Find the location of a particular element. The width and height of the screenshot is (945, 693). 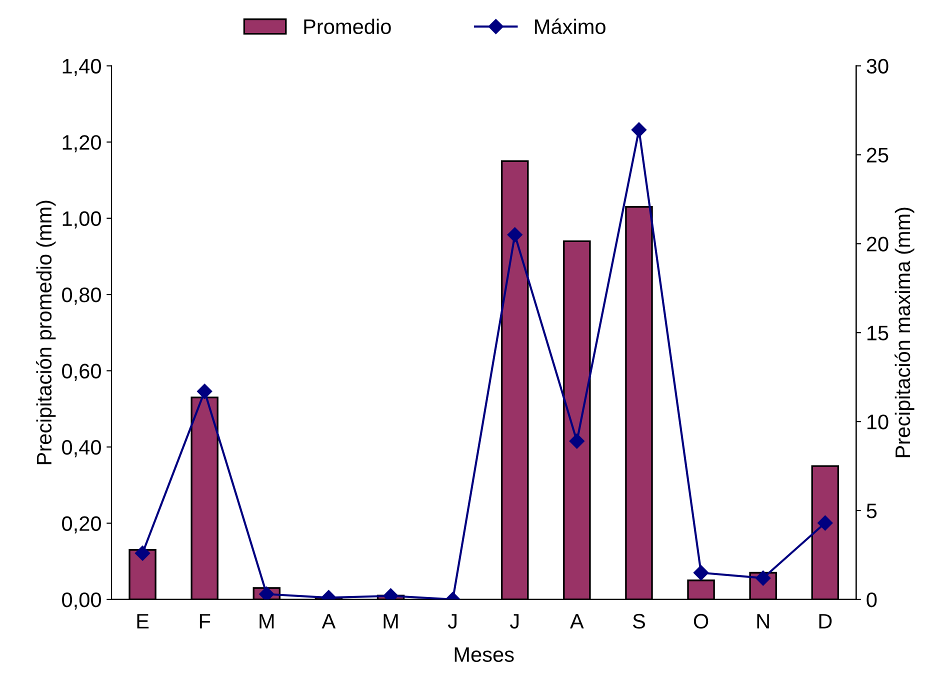

y-tick-label: 1,20 is located at coordinates (81, 143).